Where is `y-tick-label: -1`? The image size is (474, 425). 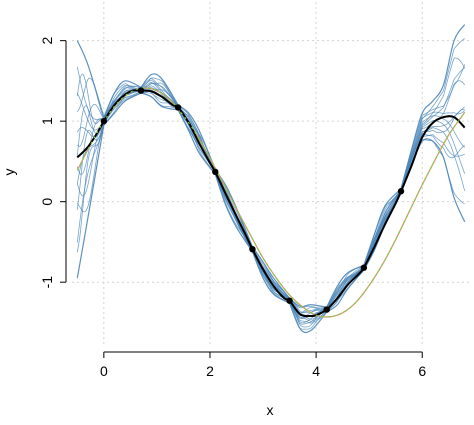 y-tick-label: -1 is located at coordinates (47, 282).